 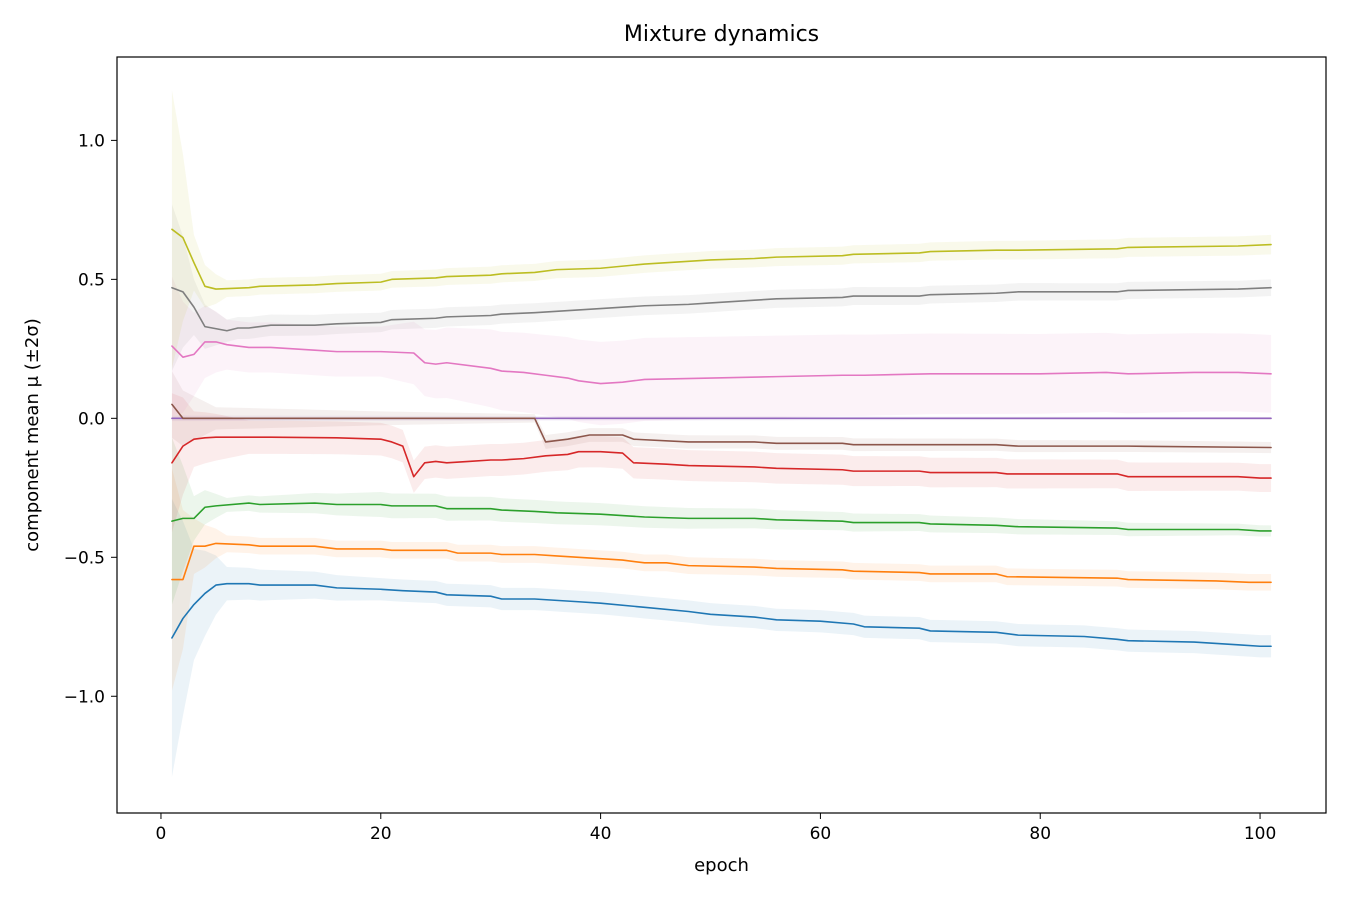 I want to click on x-tick-label: 60, so click(x=821, y=834).